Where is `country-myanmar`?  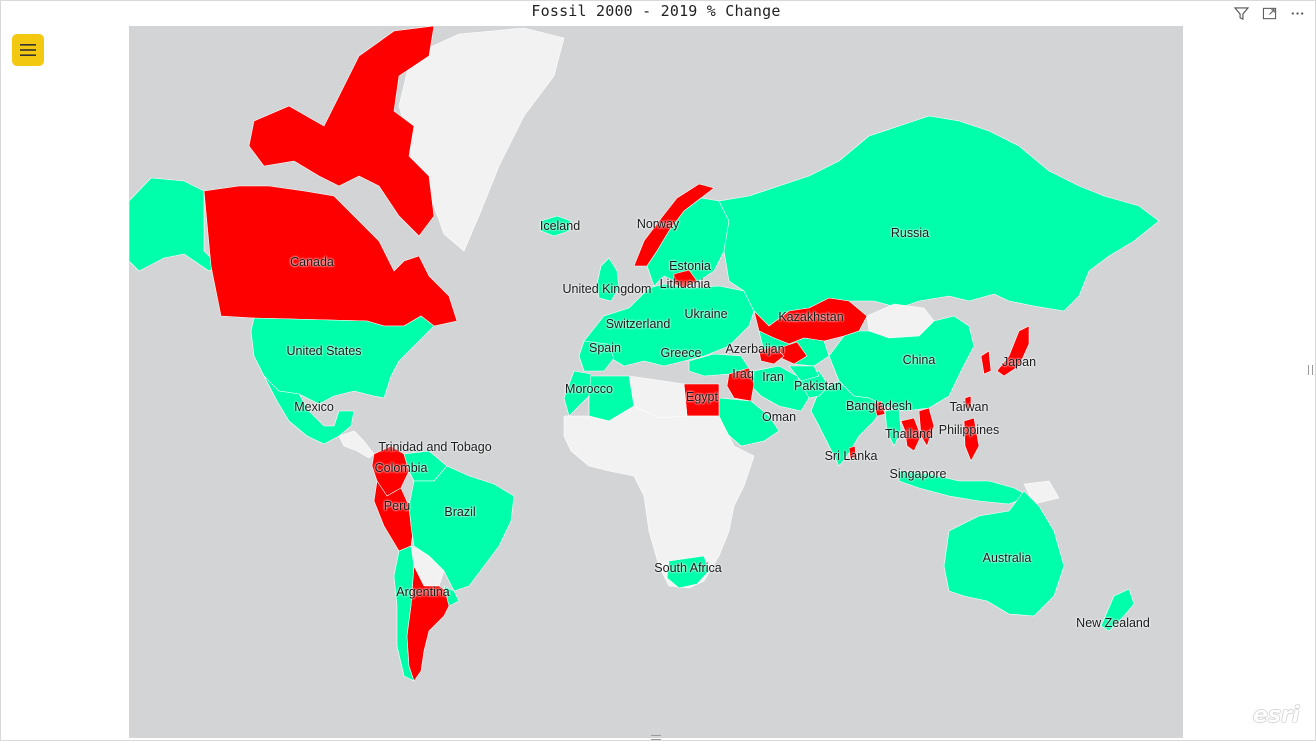
country-myanmar is located at coordinates (893, 427).